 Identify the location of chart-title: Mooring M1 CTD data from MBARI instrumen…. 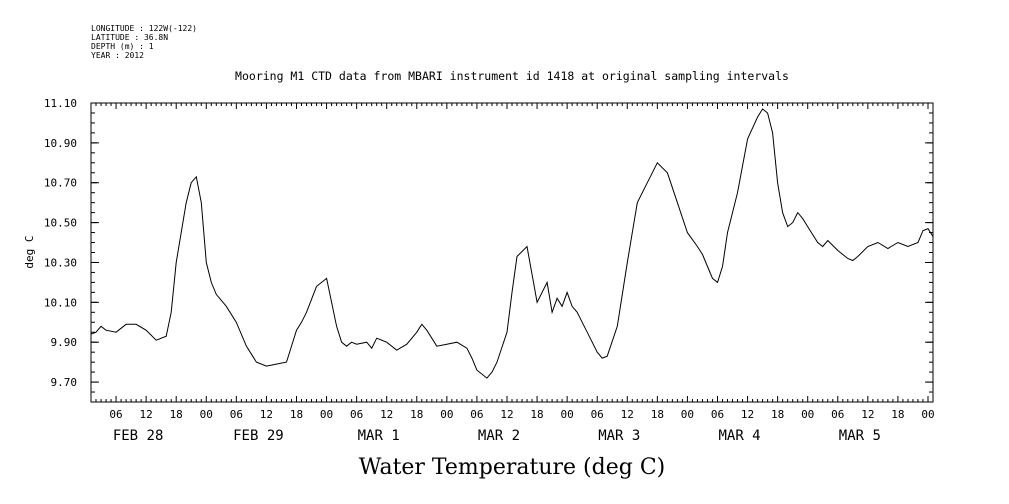
(512, 76).